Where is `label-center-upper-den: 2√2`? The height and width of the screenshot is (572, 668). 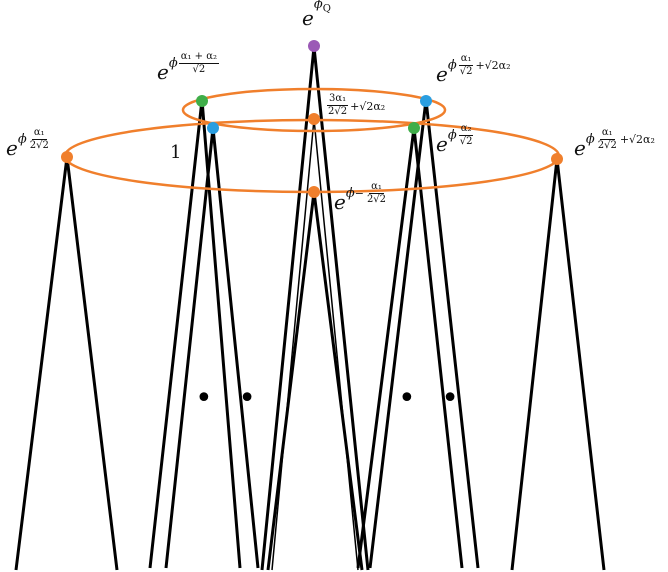
label-center-upper-den: 2√2 is located at coordinates (338, 111).